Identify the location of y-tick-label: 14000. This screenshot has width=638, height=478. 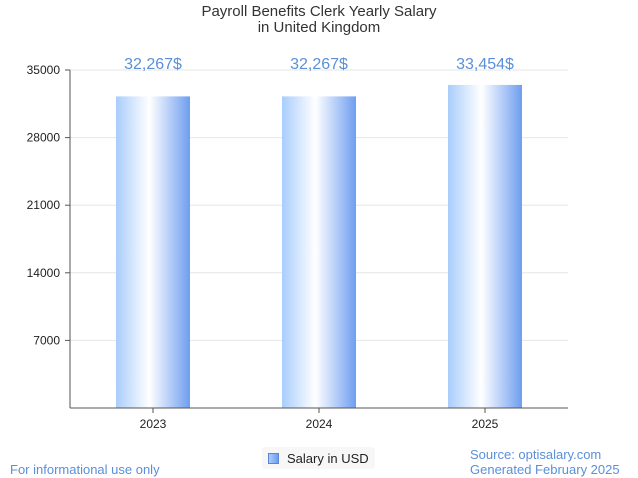
(44, 273).